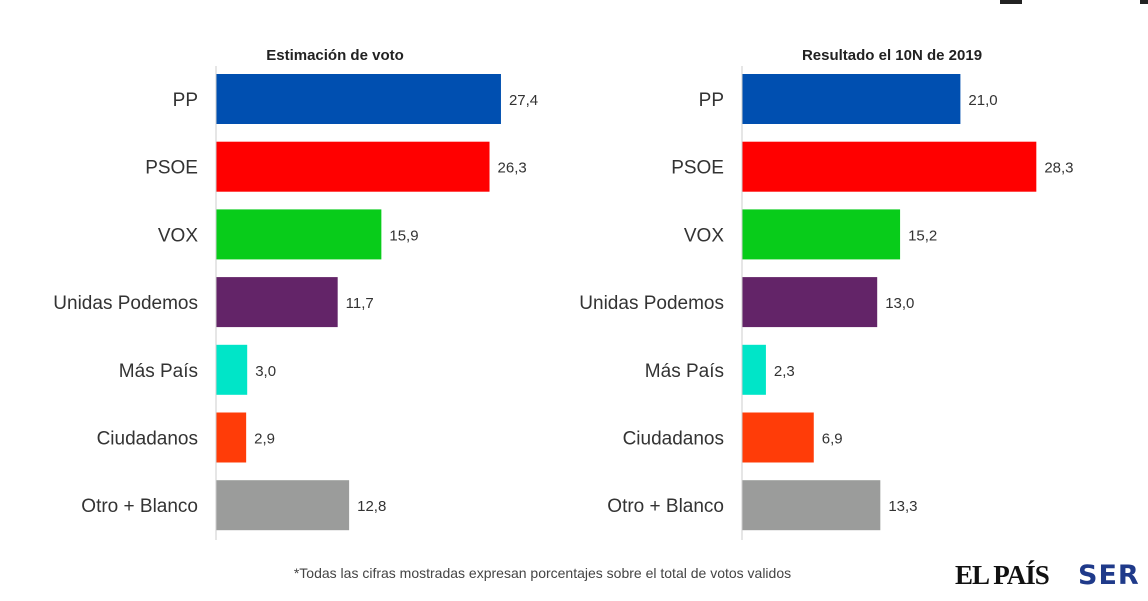  Describe the element at coordinates (1011, 2) in the screenshot. I see `top-edge-mark-left` at that location.